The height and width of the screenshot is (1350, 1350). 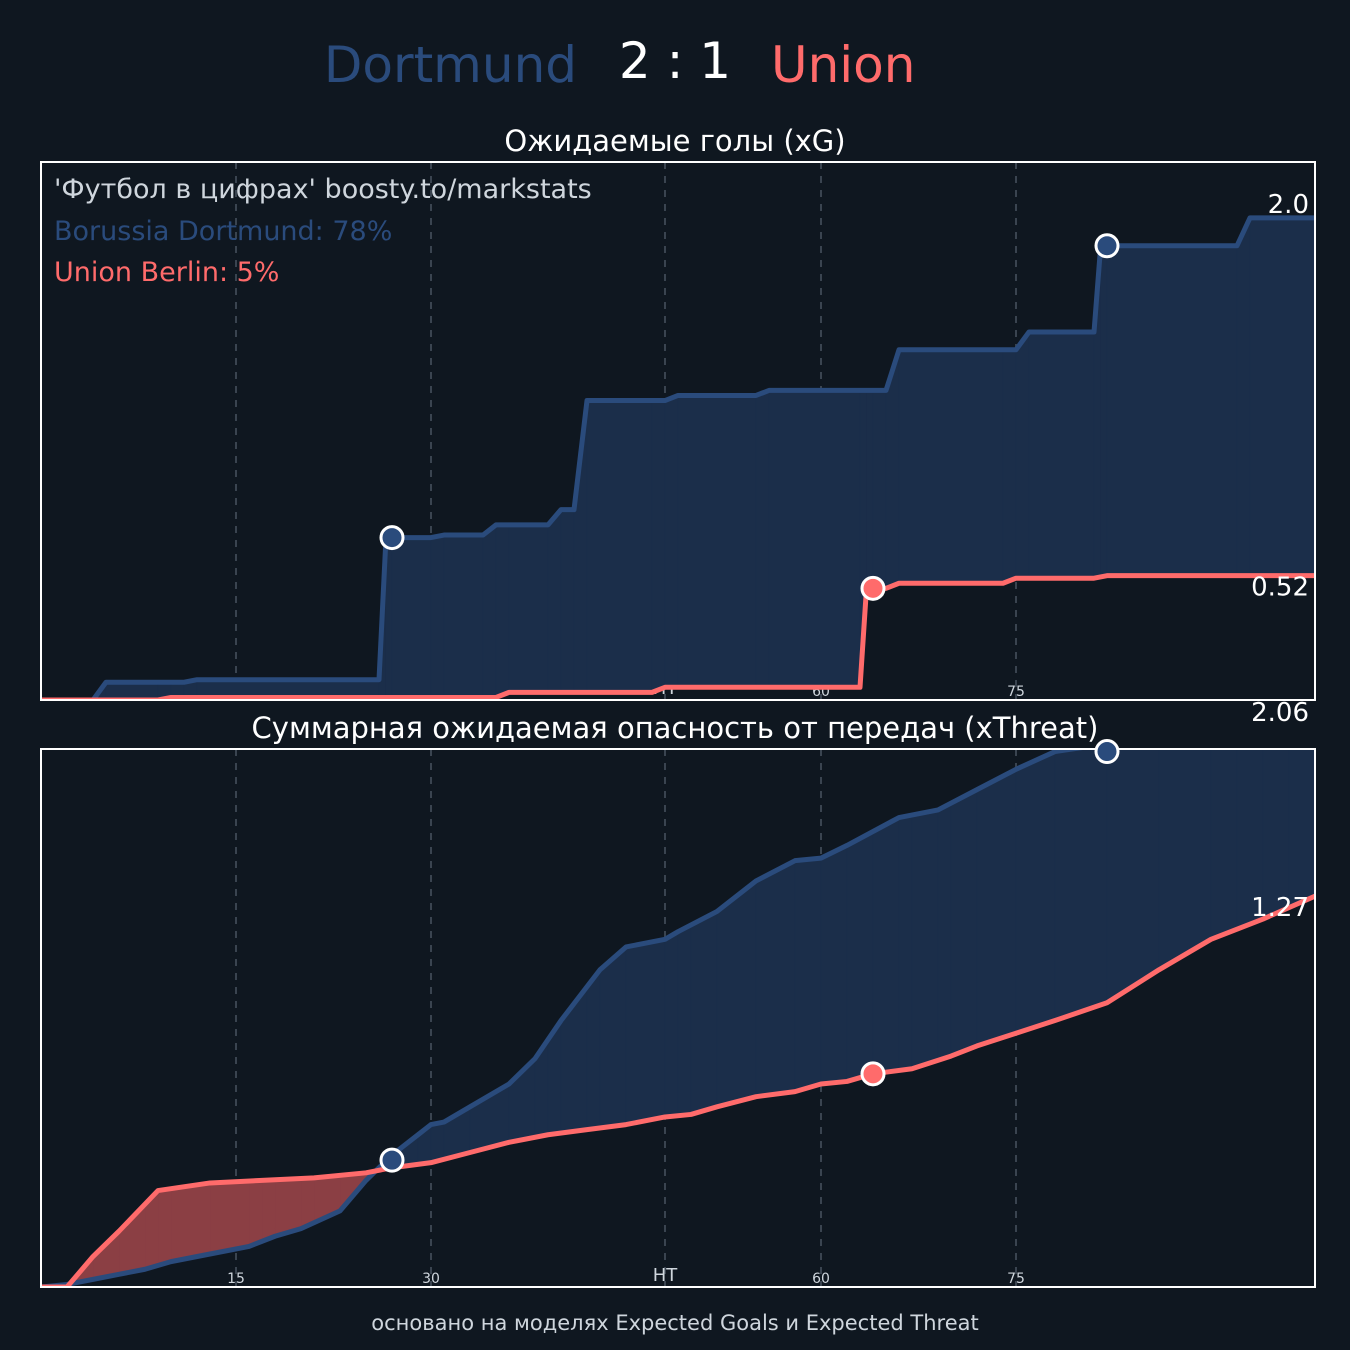 I want to click on away-total-label: 0.52, so click(x=1280, y=588).